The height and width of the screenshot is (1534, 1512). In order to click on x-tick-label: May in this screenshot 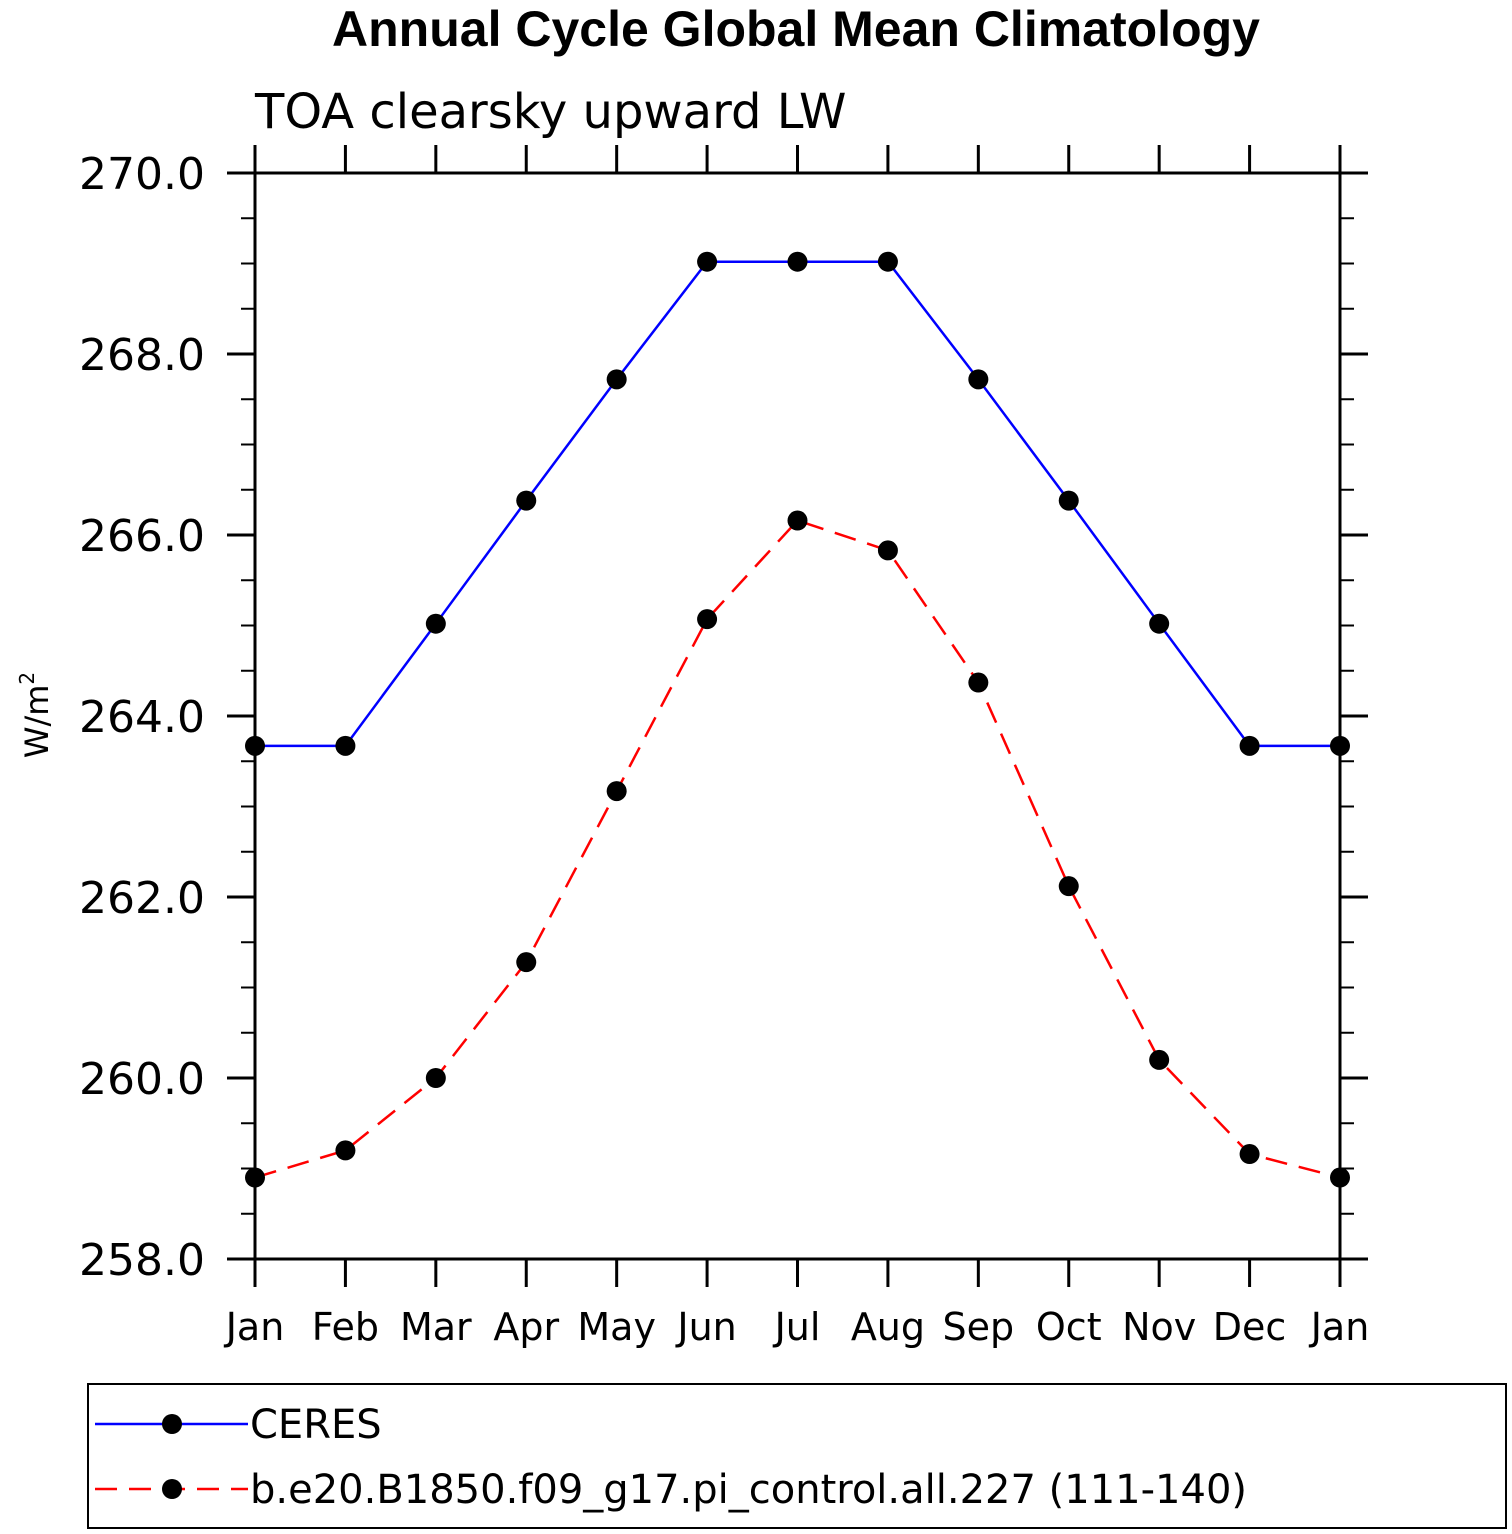, I will do `click(616, 1327)`.